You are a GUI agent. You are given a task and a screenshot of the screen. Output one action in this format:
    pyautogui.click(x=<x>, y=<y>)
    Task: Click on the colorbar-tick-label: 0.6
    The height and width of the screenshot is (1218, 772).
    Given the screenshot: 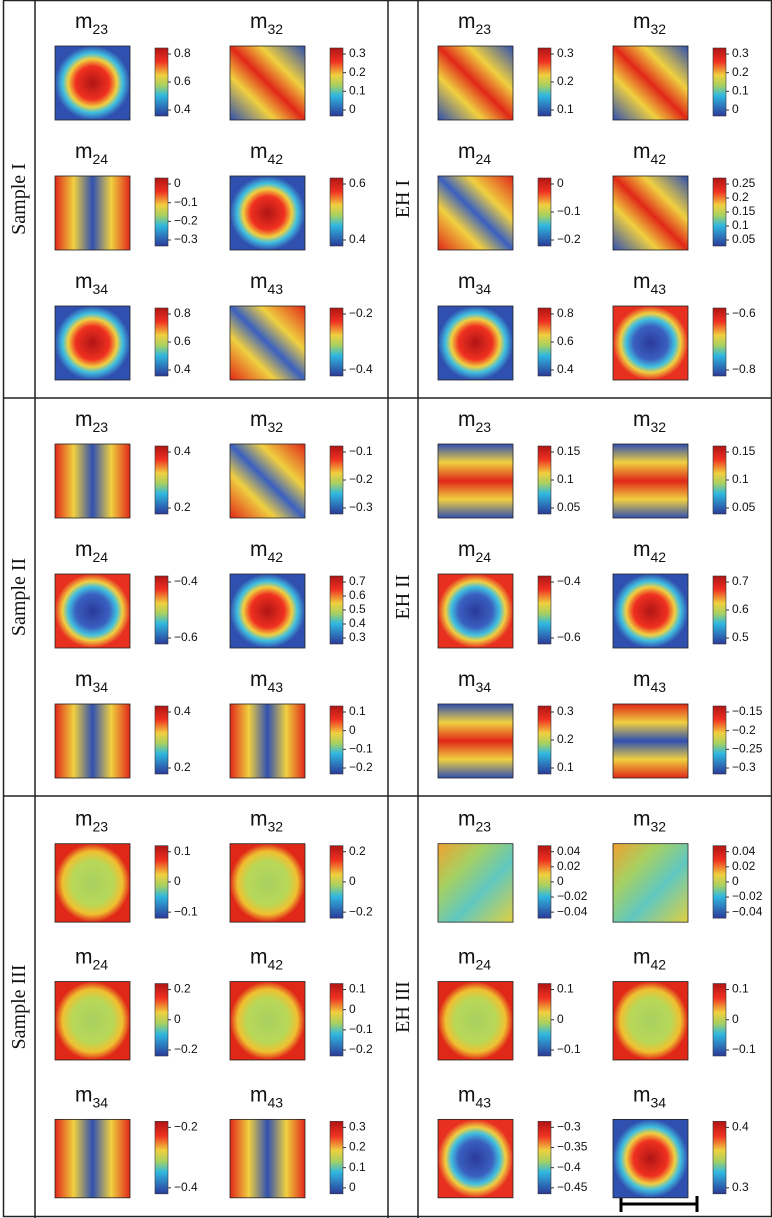 What is the action you would take?
    pyautogui.click(x=740, y=609)
    